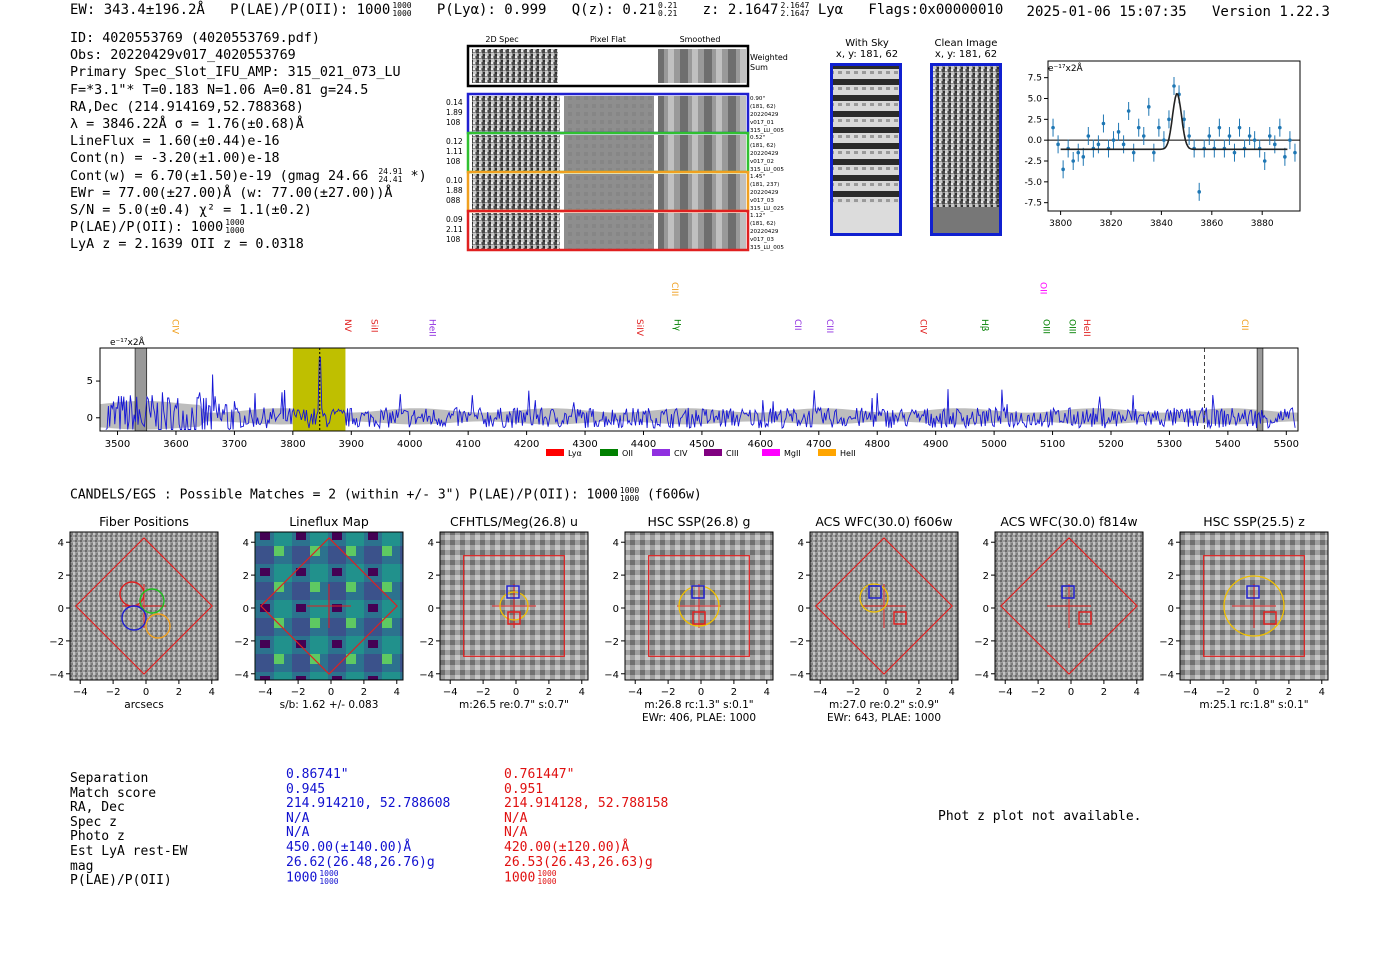 This screenshot has height=953, width=1400. Describe the element at coordinates (674, 289) in the screenshot. I see `spectral-line-label: CIII` at that location.